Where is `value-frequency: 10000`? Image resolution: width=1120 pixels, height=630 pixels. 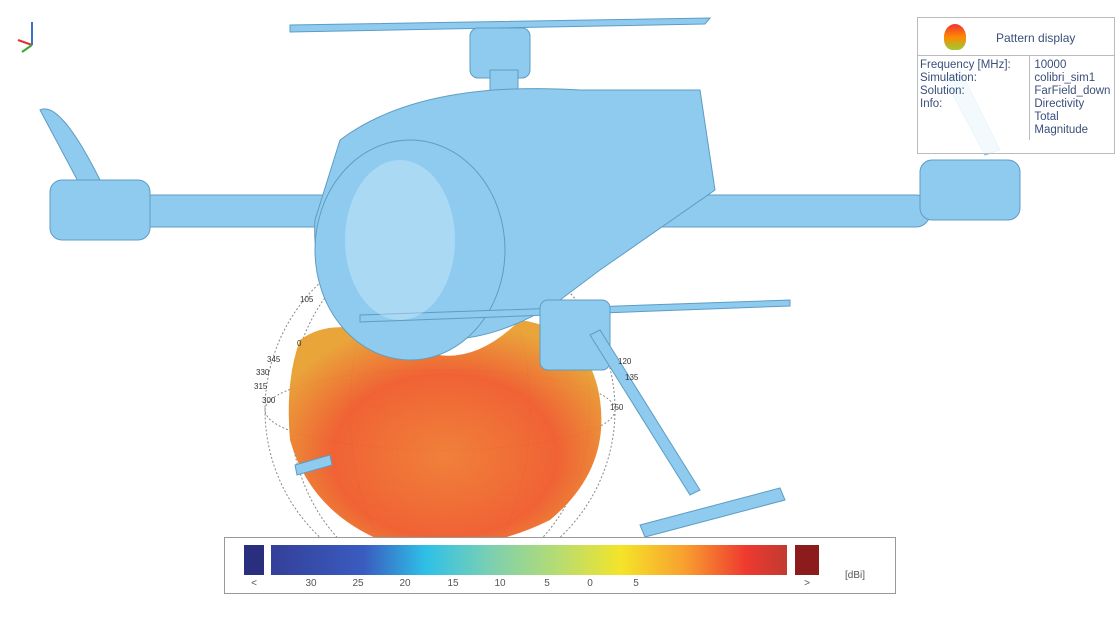 value-frequency: 10000 is located at coordinates (1050, 65).